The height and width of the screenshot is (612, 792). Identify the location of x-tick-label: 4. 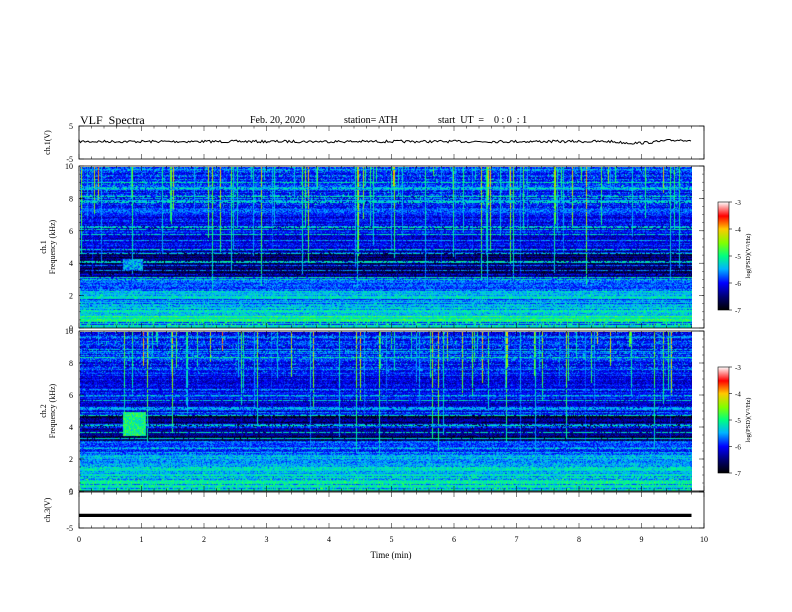
(329, 539).